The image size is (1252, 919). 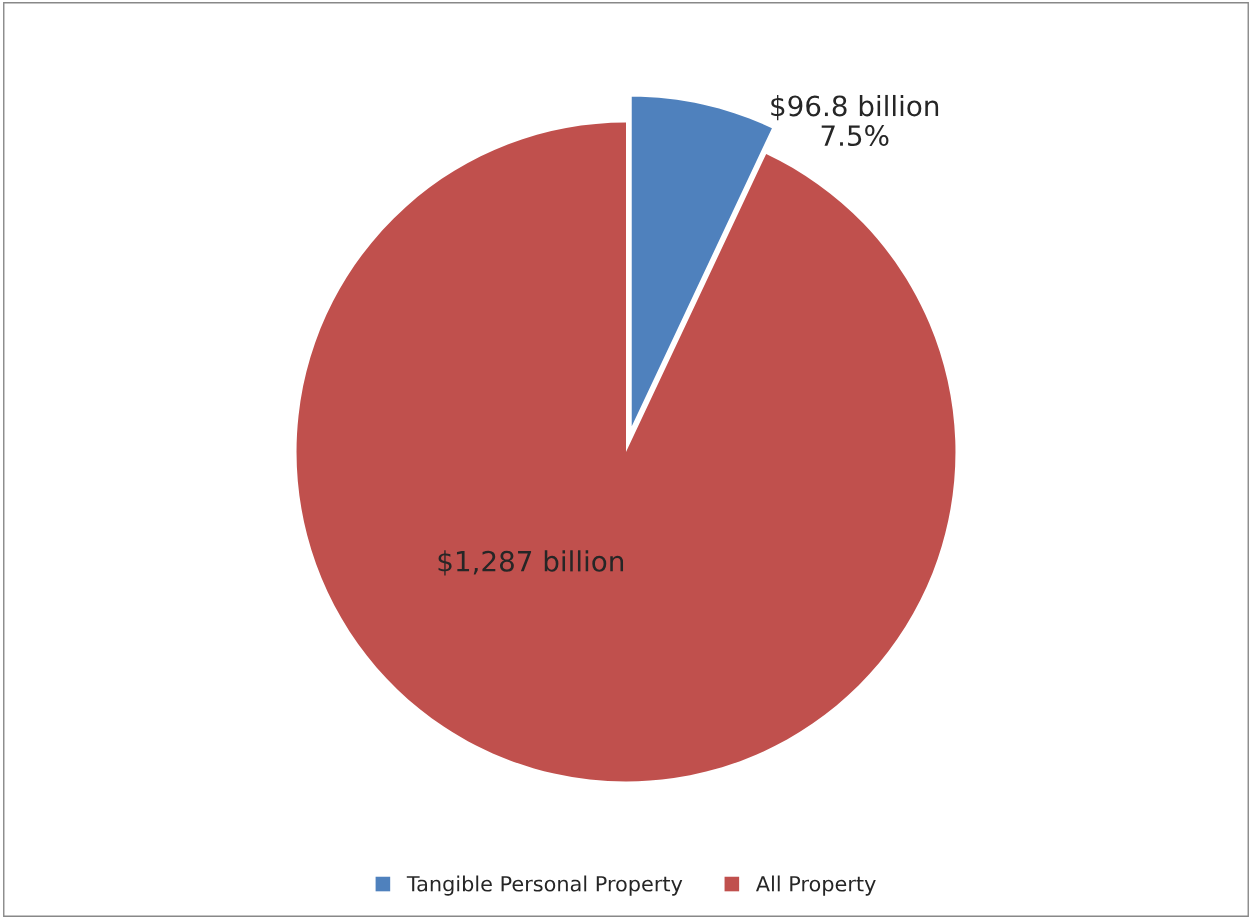 What do you see at coordinates (815, 885) in the screenshot?
I see `legend-label: All Property` at bounding box center [815, 885].